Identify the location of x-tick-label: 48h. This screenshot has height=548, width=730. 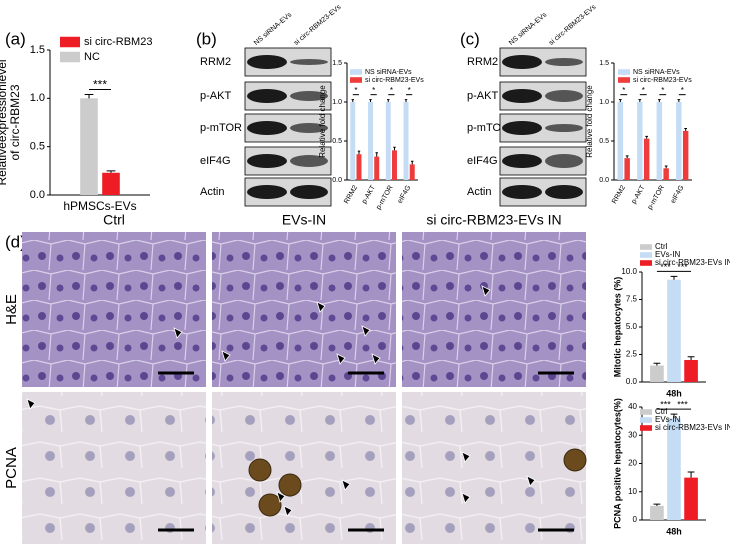
(674, 531).